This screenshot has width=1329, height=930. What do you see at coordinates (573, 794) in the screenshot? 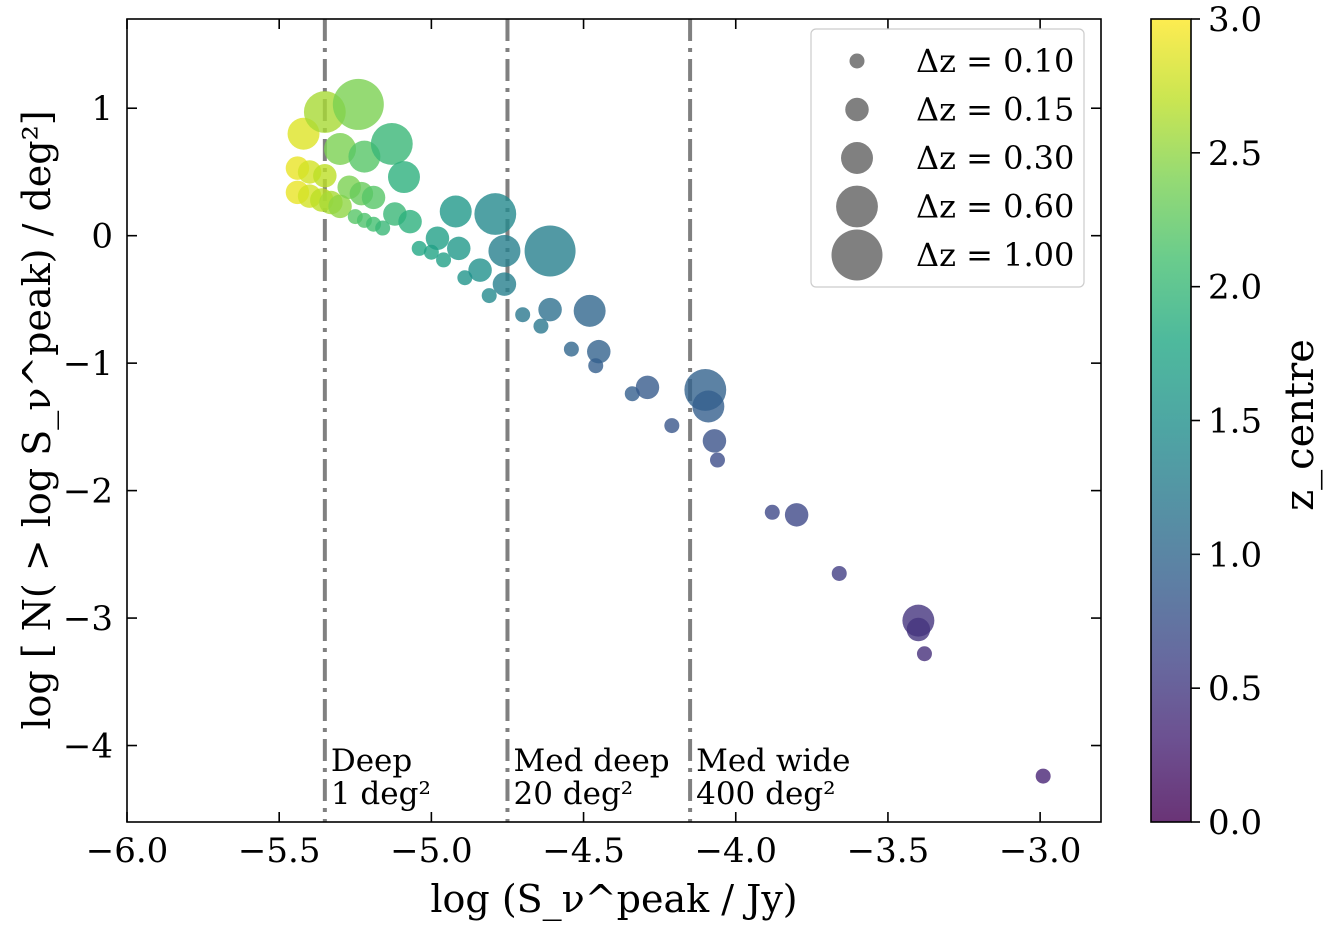
I see `survey-label-area: 20 deg²` at bounding box center [573, 794].